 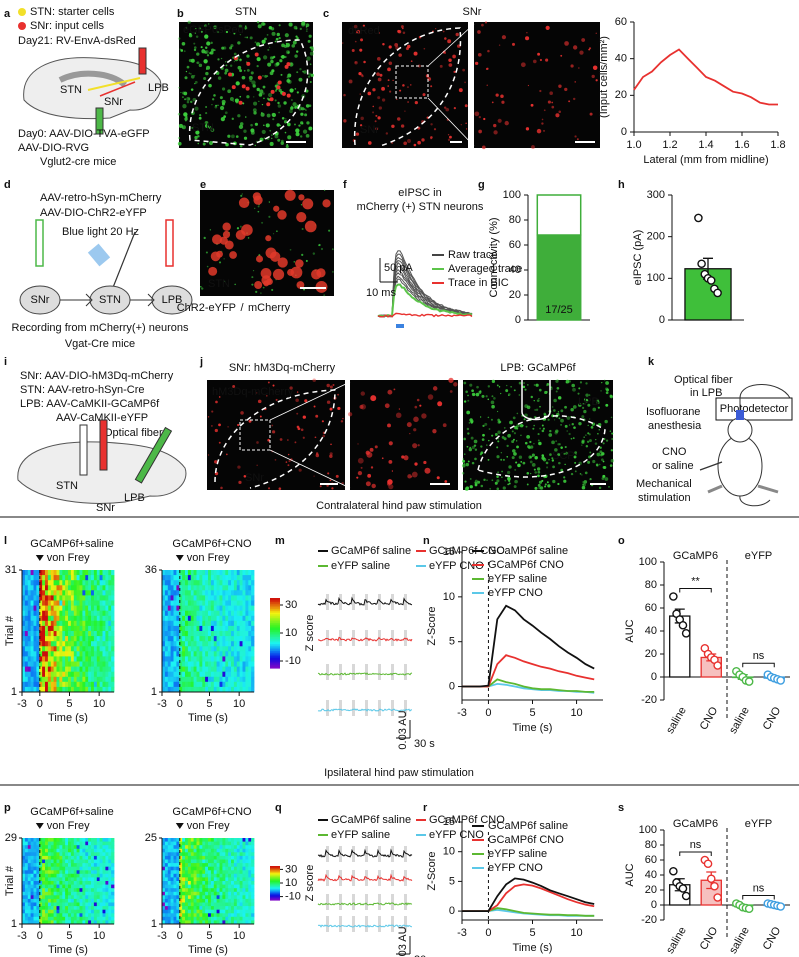 I want to click on y-tick-label: 1, so click(x=154, y=924).